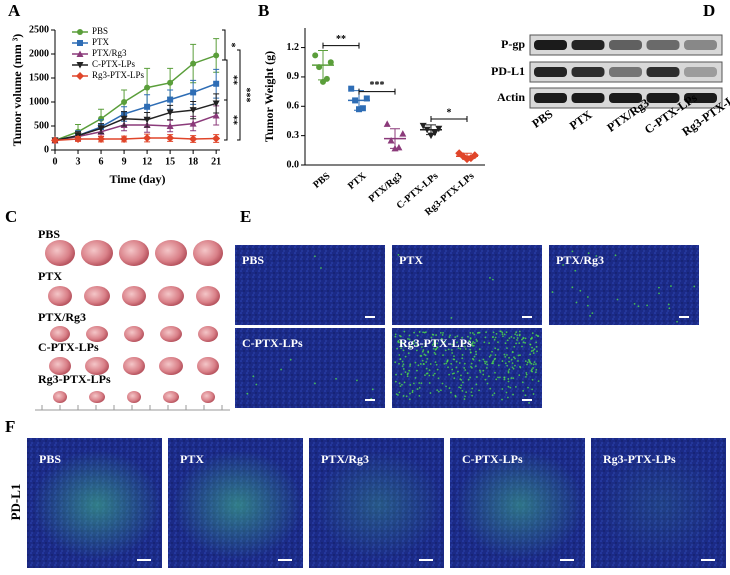 The image size is (730, 575). I want to click on y-tick-label: 1000, so click(39, 101).